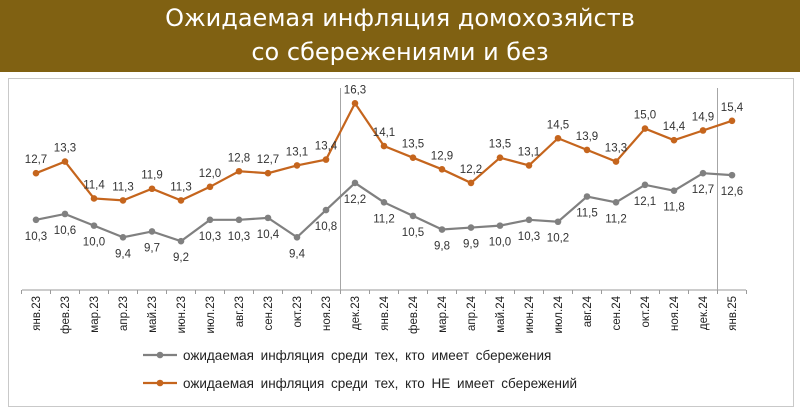 The height and width of the screenshot is (413, 800). Describe the element at coordinates (152, 176) in the screenshot. I see `data-label: 11,9` at that location.